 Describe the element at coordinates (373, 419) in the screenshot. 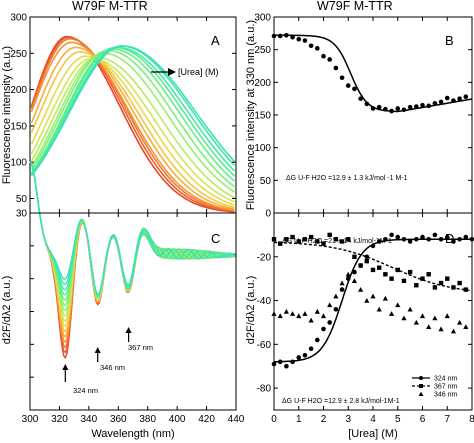

I see `x-tick-label: 4` at that location.